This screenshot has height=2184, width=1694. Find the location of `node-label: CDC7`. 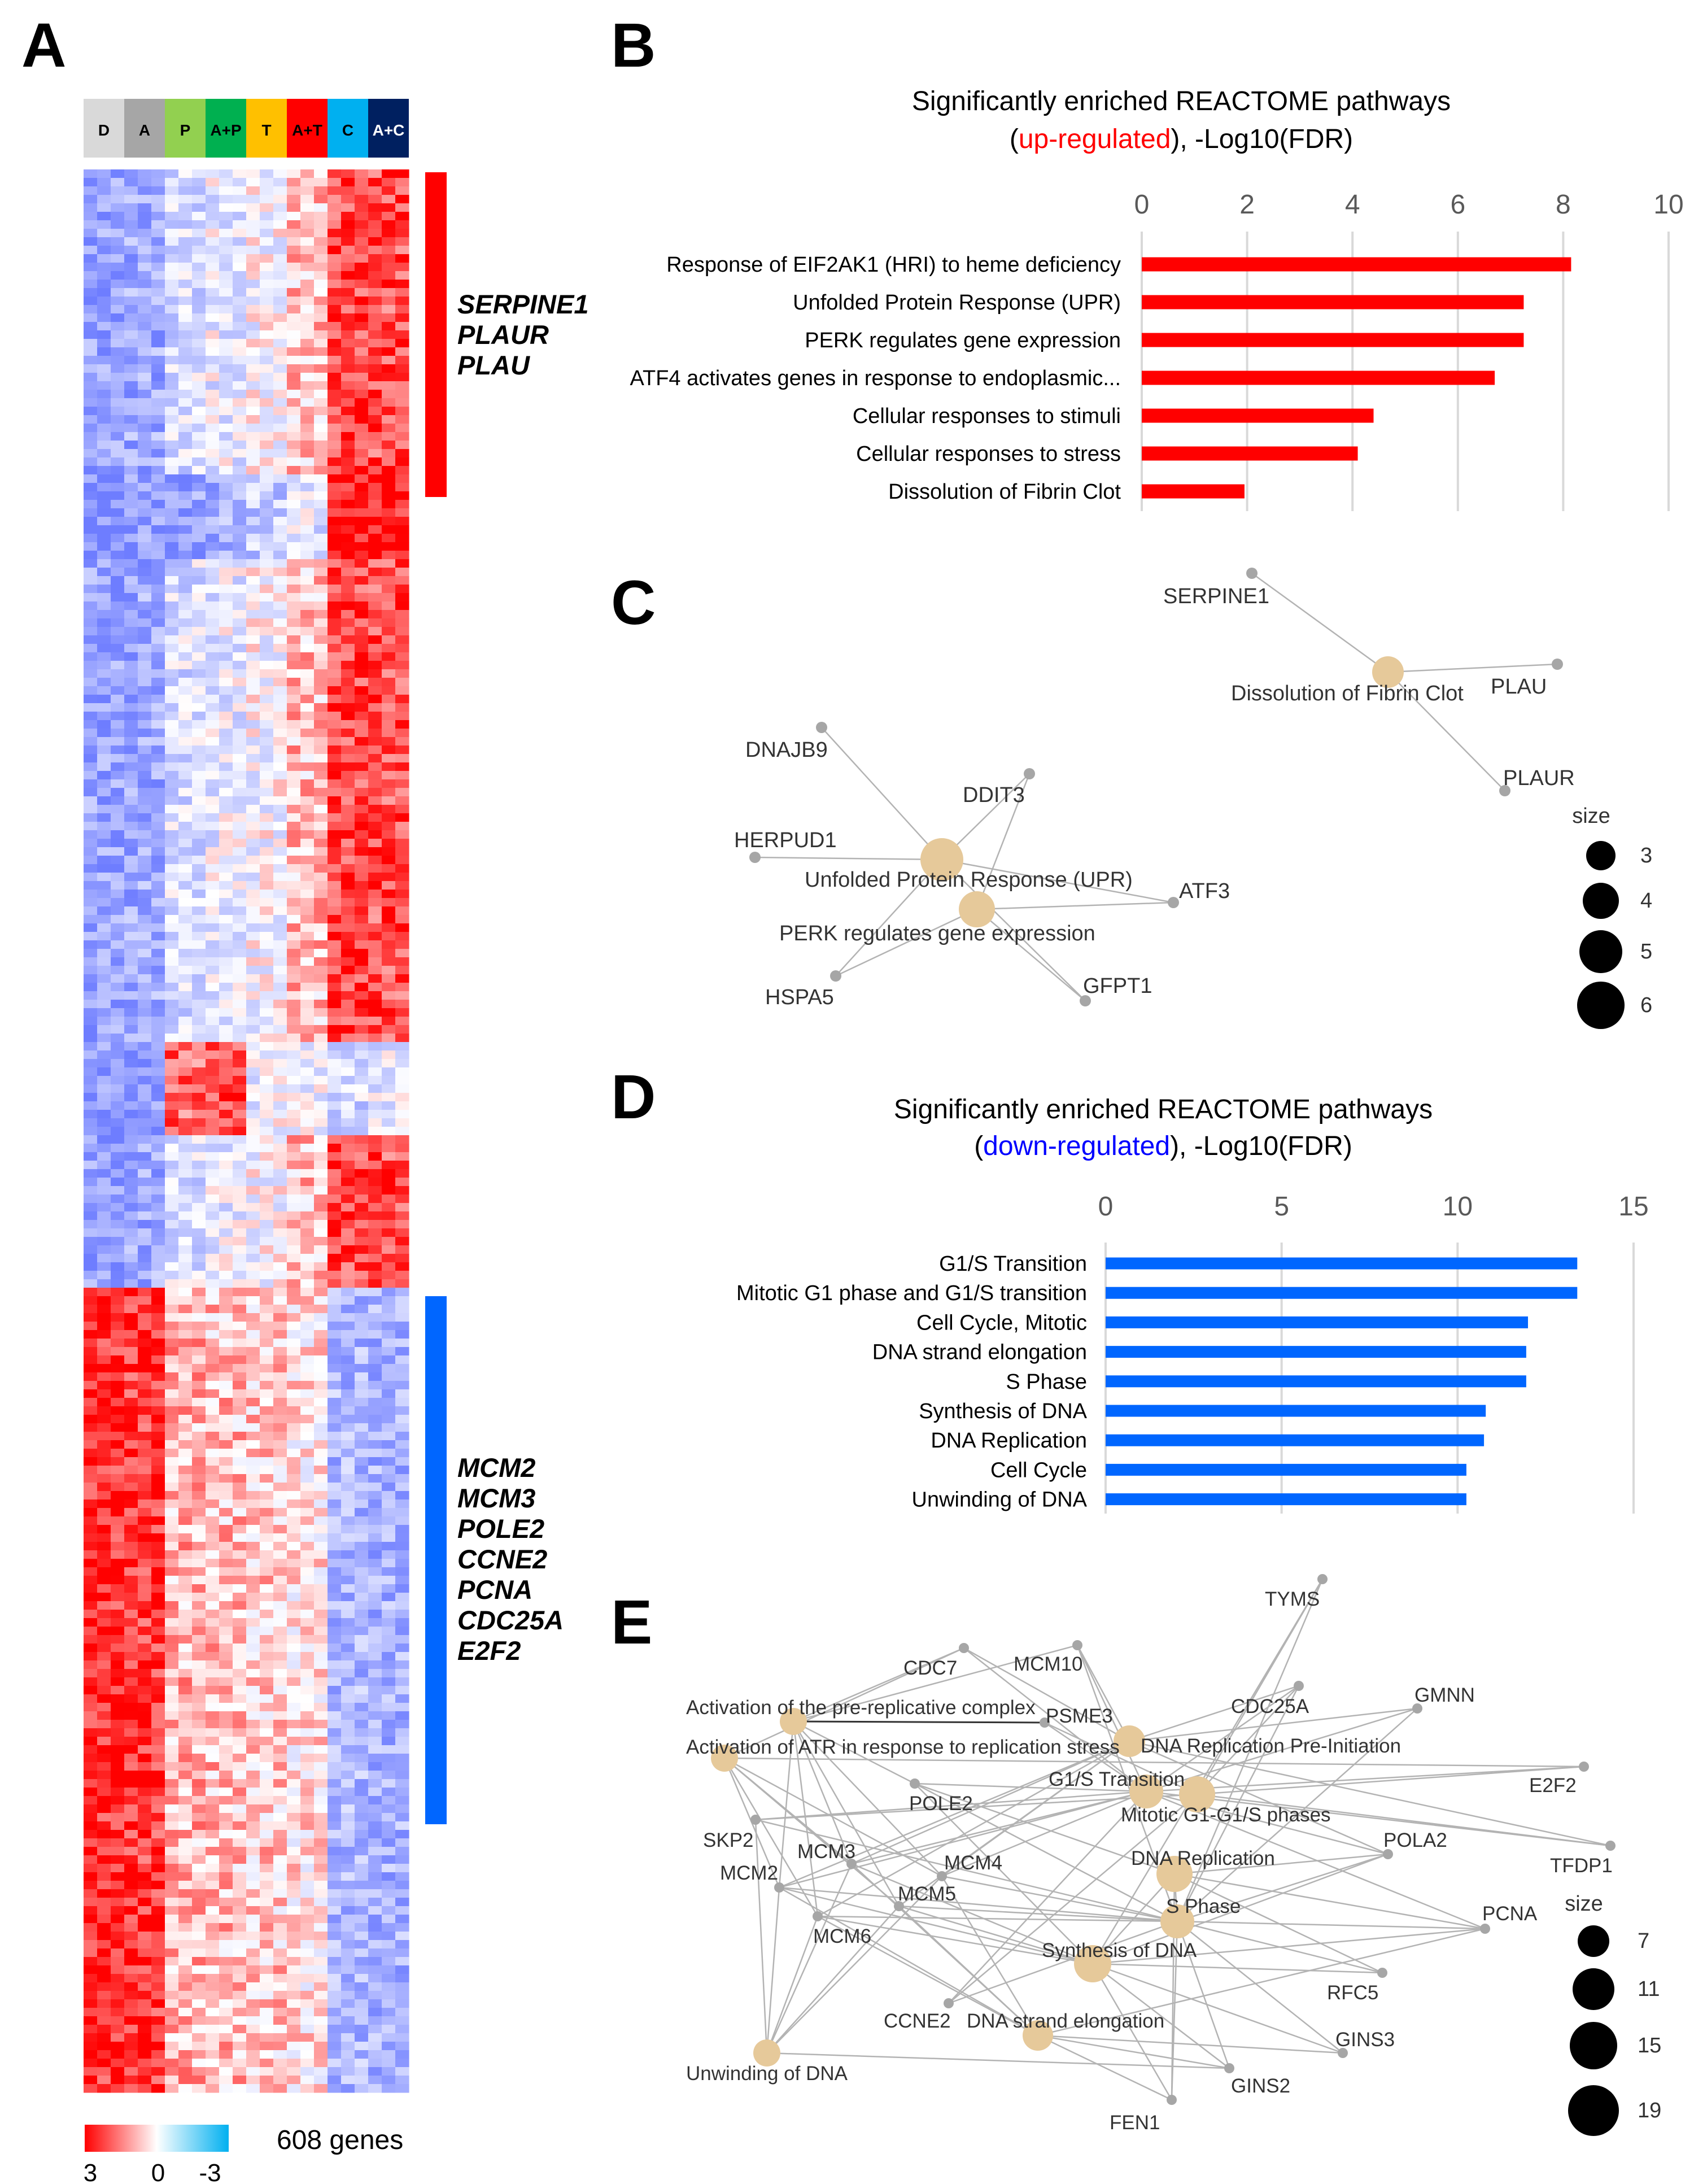

node-label: CDC7 is located at coordinates (930, 1668).